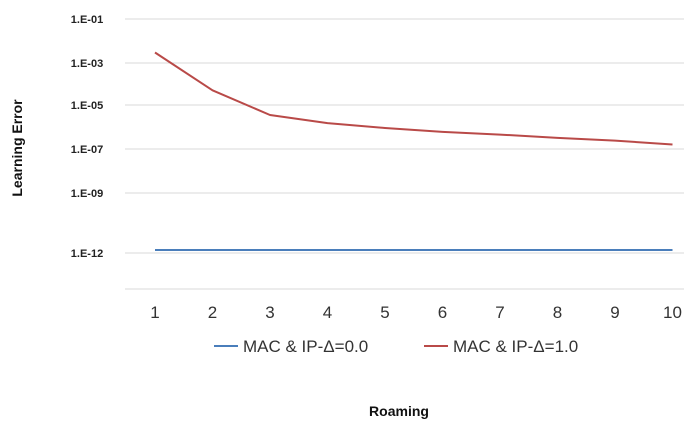 The height and width of the screenshot is (427, 691). Describe the element at coordinates (87, 106) in the screenshot. I see `y-tick-label: 1.E-05` at that location.